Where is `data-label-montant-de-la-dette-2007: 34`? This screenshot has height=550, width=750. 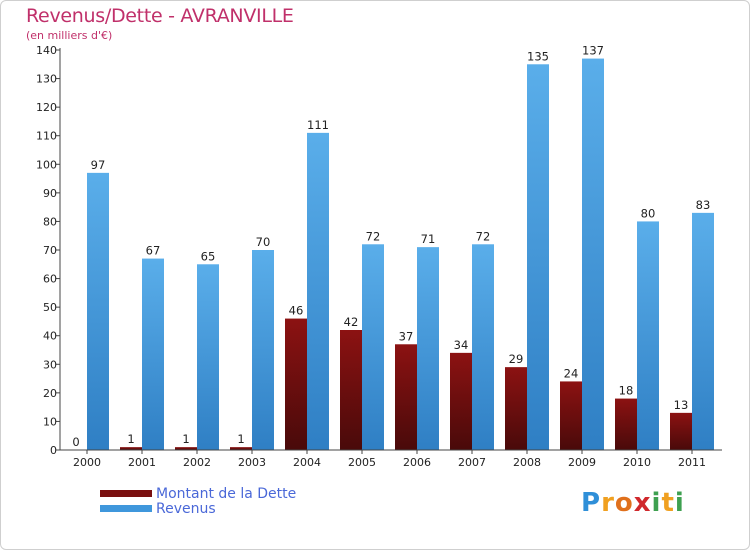 data-label-montant-de-la-dette-2007: 34 is located at coordinates (461, 345).